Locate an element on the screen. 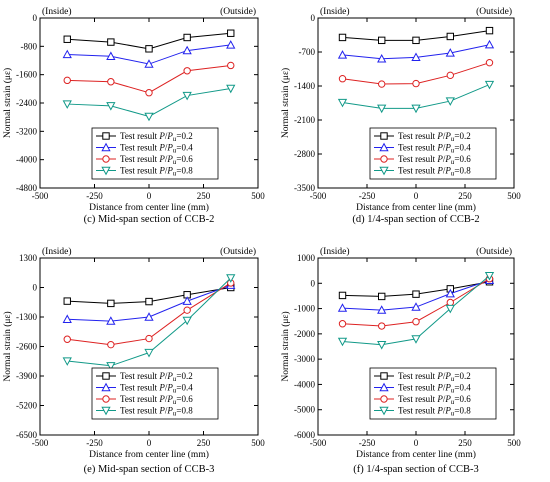 The width and height of the screenshot is (550, 482). y-tick-label: -800 is located at coordinates (29, 46).